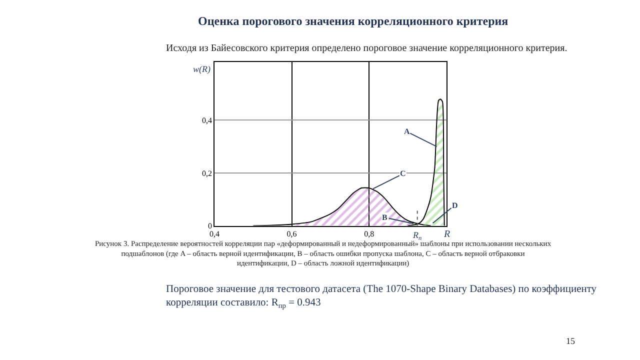 The height and width of the screenshot is (360, 640). What do you see at coordinates (369, 233) in the screenshot?
I see `x-tick-label: 0,8` at bounding box center [369, 233].